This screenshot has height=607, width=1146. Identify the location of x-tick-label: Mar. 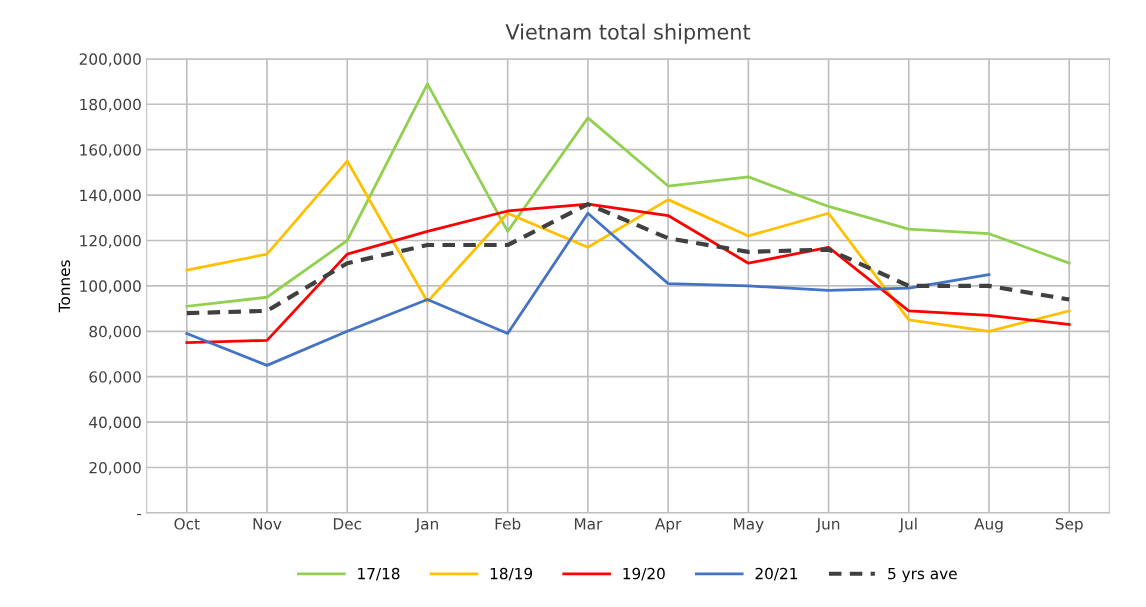
(588, 524).